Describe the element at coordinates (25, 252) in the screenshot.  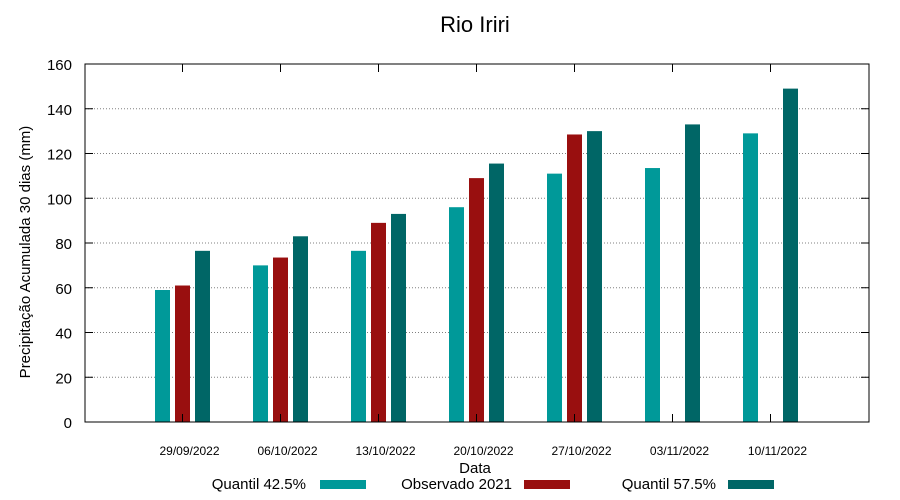
I see `y-axis-label: Precipitação Acumulada 30 dias (mm)` at that location.